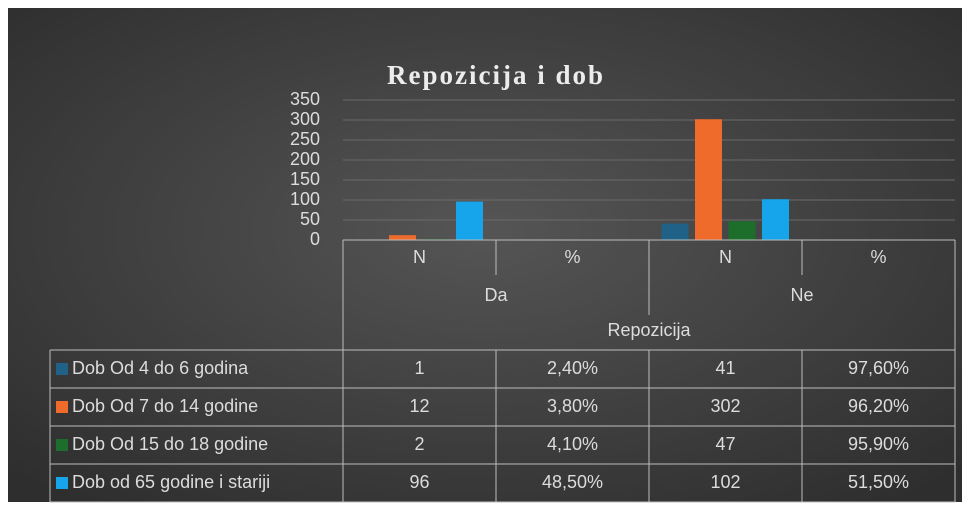 Image resolution: width=969 pixels, height=515 pixels. Describe the element at coordinates (419, 444) in the screenshot. I see `table-cell: 2` at that location.